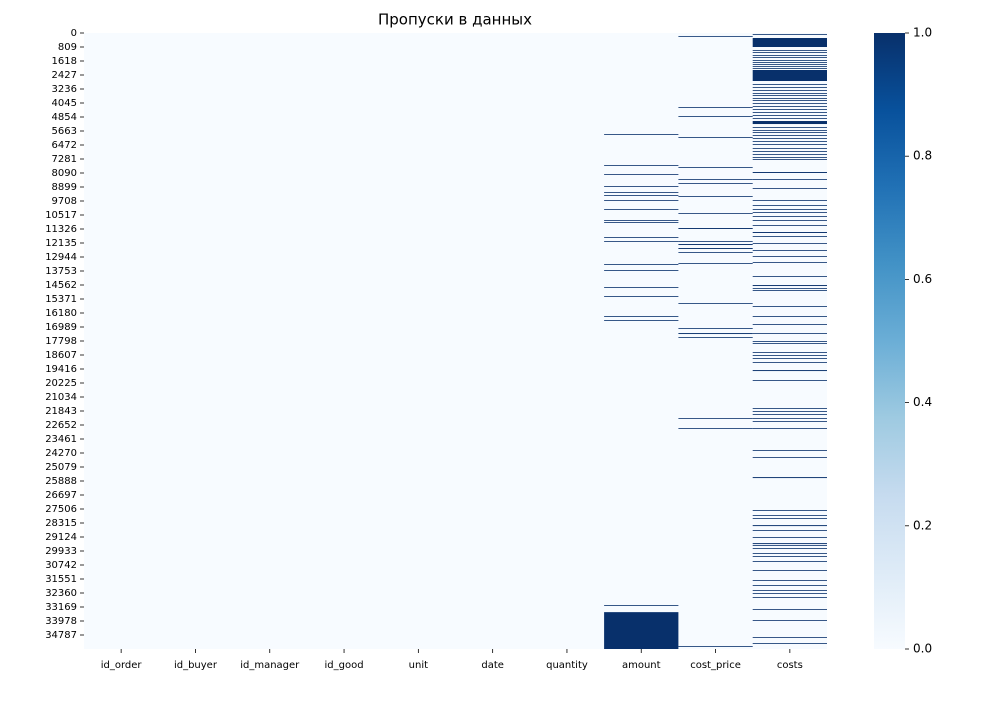  I want to click on y-tick-label: 19416, so click(61, 369).